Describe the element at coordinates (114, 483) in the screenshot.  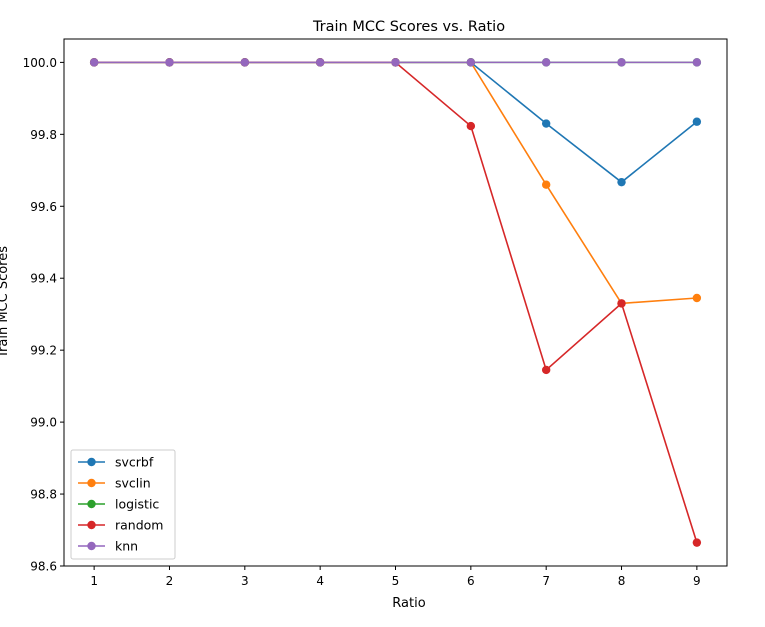
I see `legend-item-svclin: svclin` at that location.